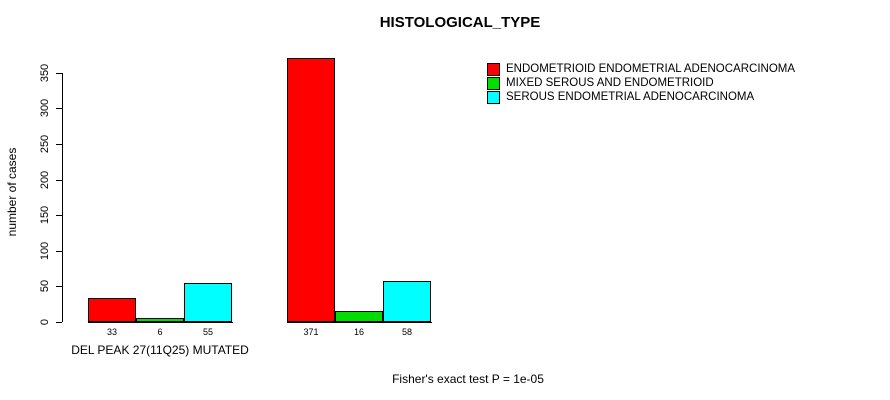  Describe the element at coordinates (460, 22) in the screenshot. I see `chart-title: HISTOLOGICAL_TYPE` at that location.